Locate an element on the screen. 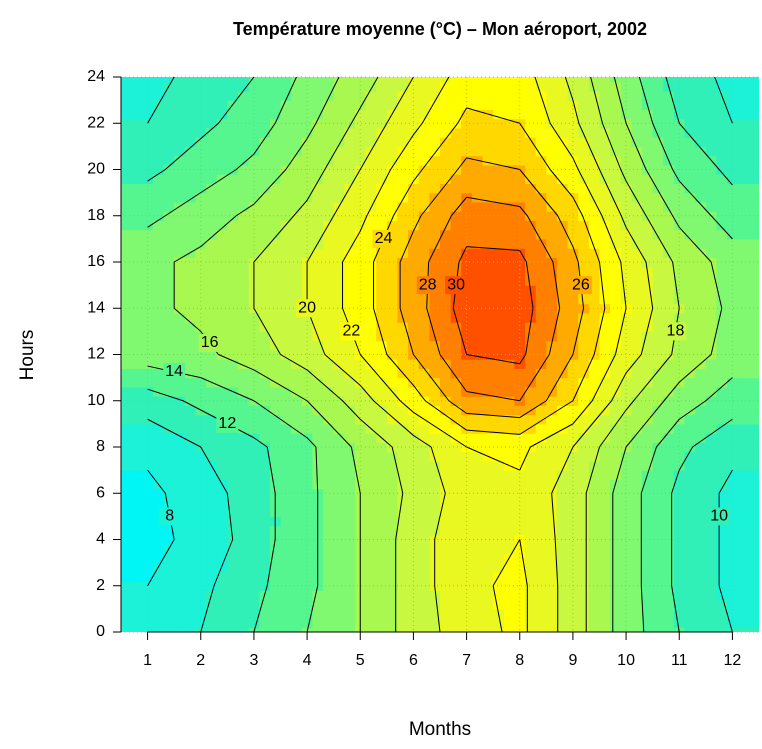 The image size is (762, 749). contour-label-bg is located at coordinates (174, 371).